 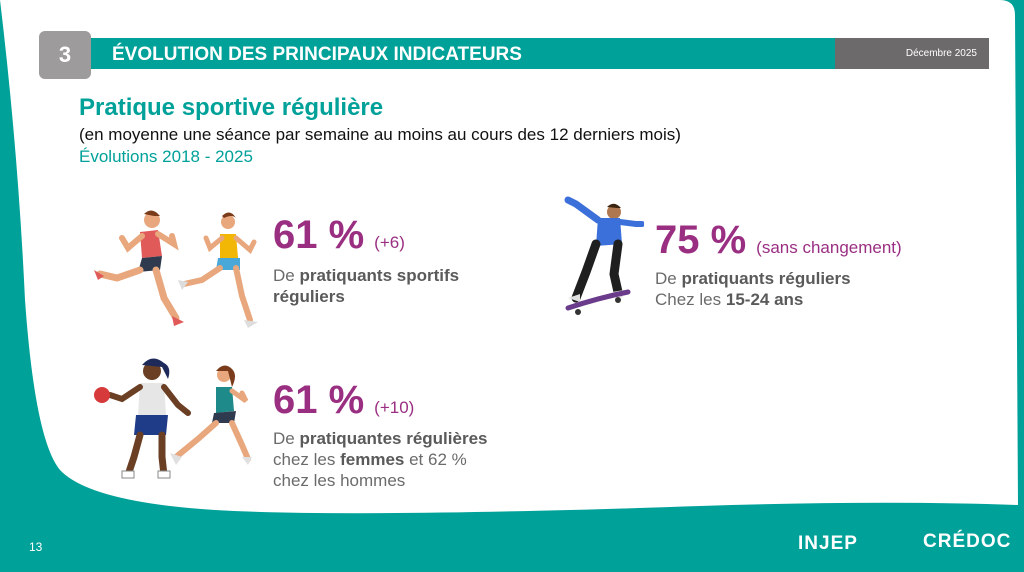 I want to click on stat-1-percent: 61 %, so click(x=319, y=235).